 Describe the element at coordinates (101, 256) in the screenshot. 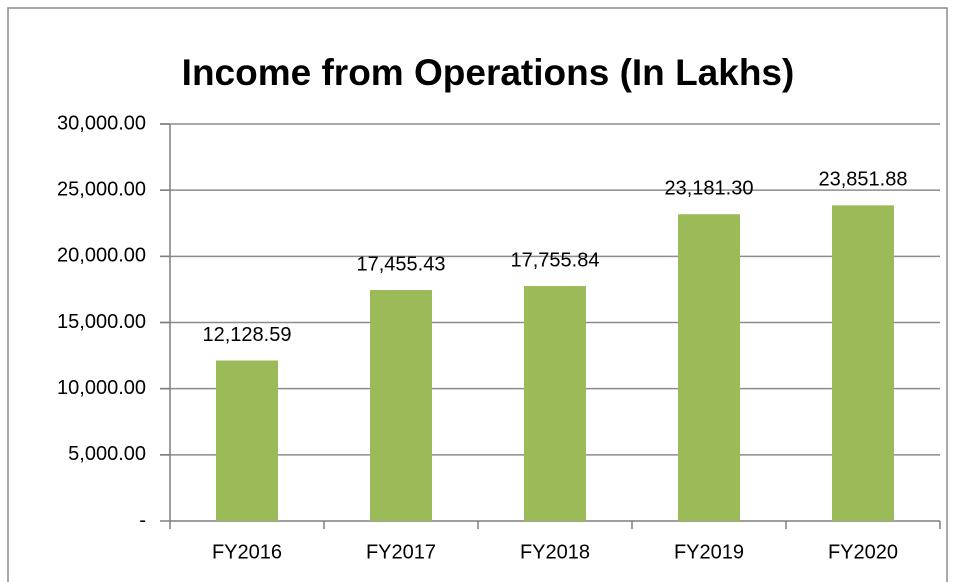

I see `y-tick-label: 20,000.00` at that location.